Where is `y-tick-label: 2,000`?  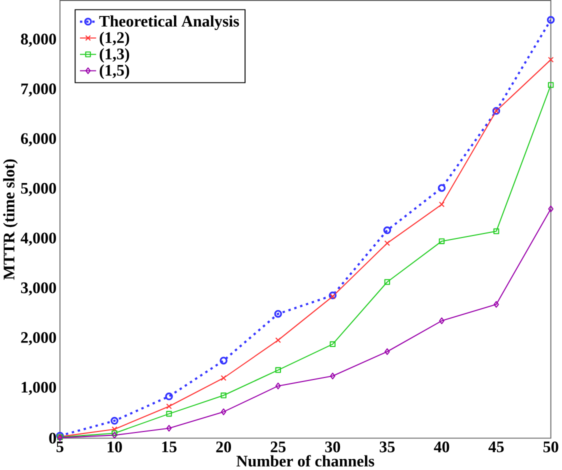
y-tick-label: 2,000 is located at coordinates (38, 339).